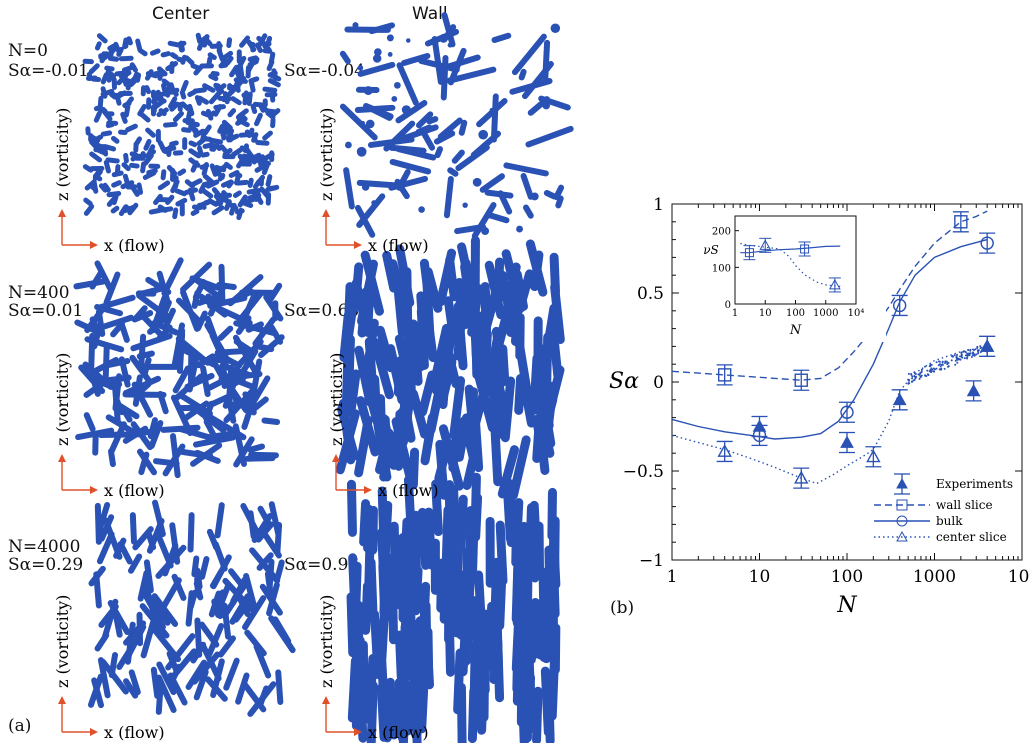 The image size is (1035, 743). I want to click on legend-label: bulk, so click(949, 521).